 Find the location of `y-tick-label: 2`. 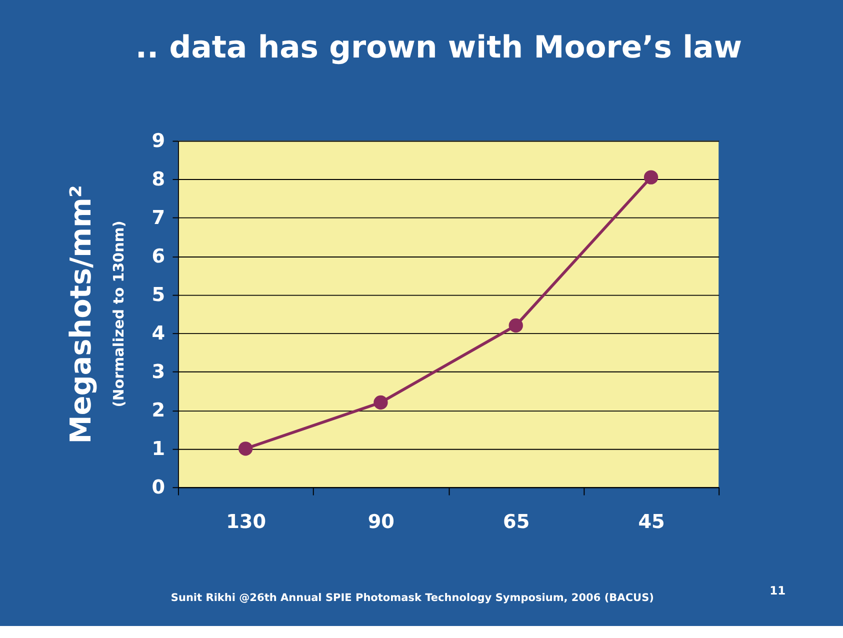

y-tick-label: 2 is located at coordinates (159, 410).